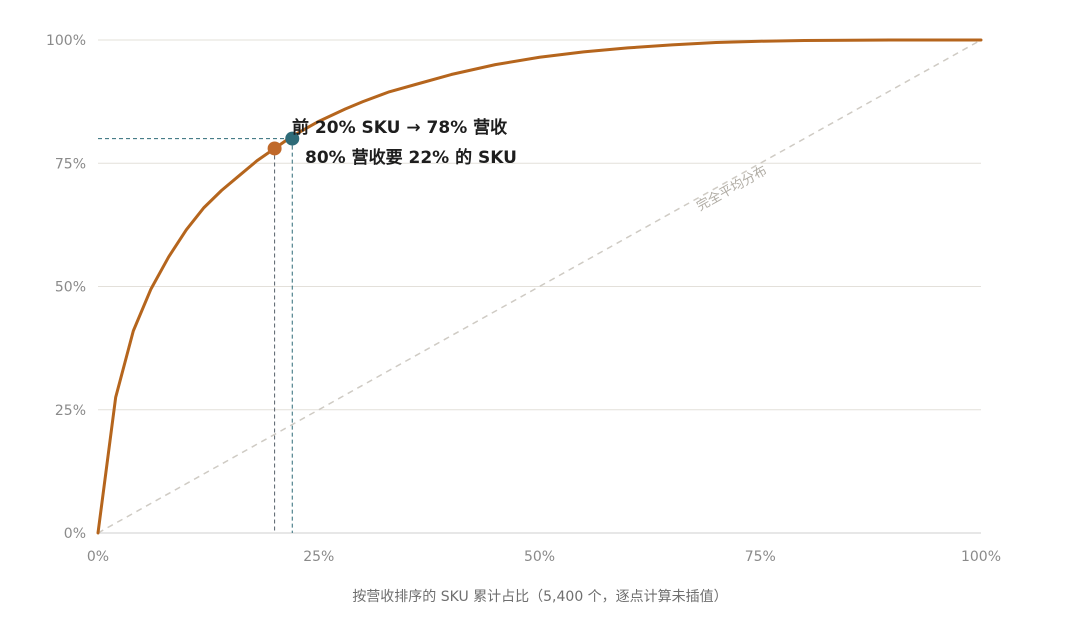  What do you see at coordinates (399, 127) in the screenshot?
I see `annotation-top-20-sku: 前 20% SKU → 78% 营收` at bounding box center [399, 127].